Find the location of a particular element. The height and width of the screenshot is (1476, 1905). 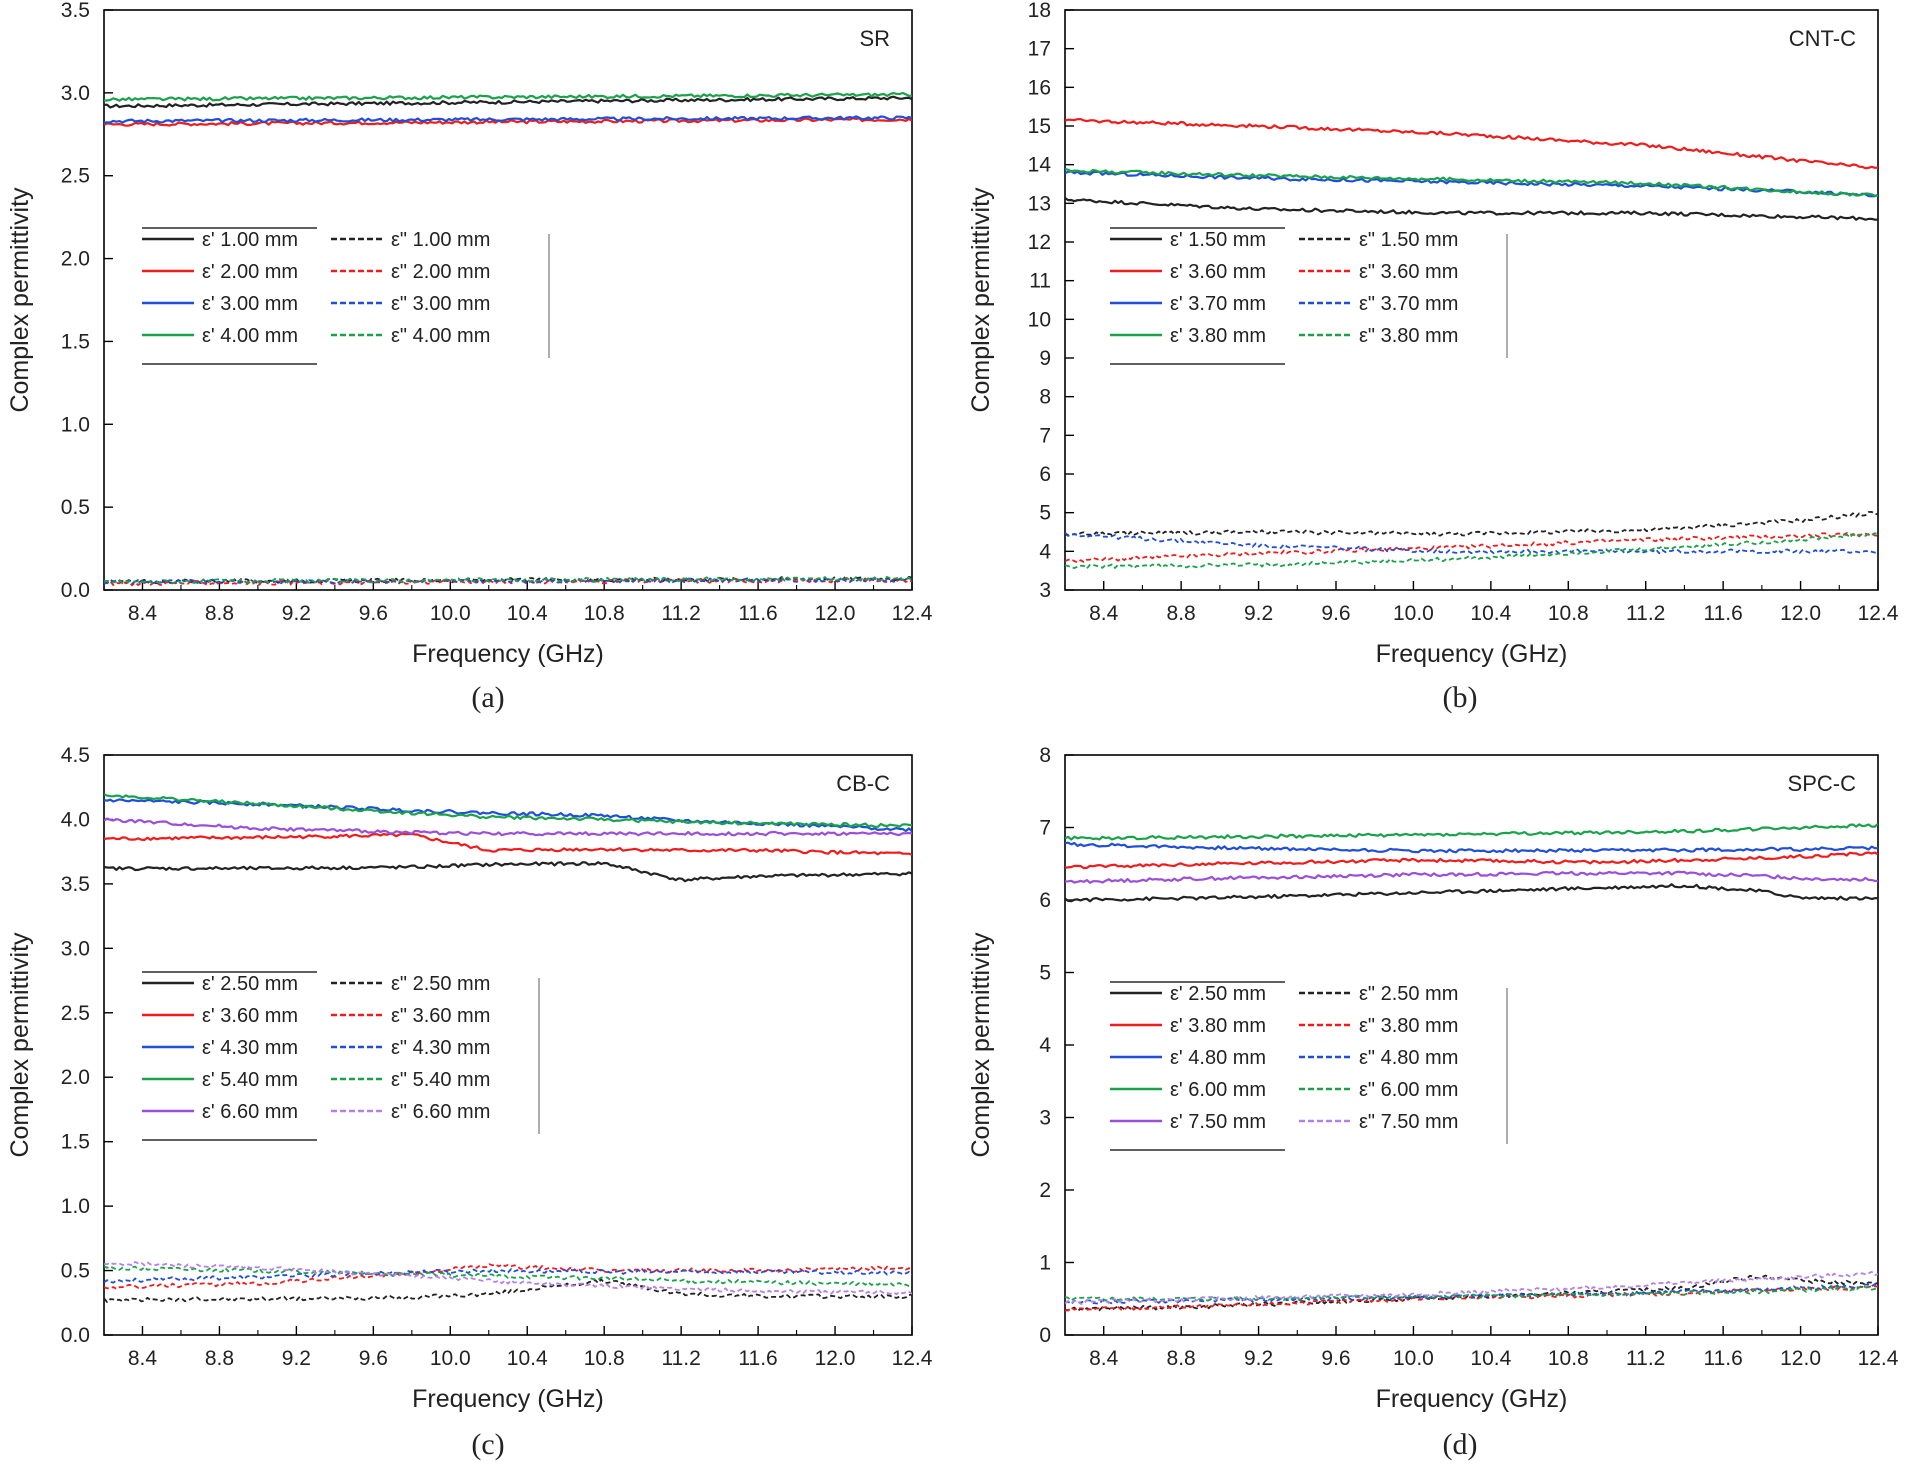

y-tick-label: 4 is located at coordinates (1045, 551).